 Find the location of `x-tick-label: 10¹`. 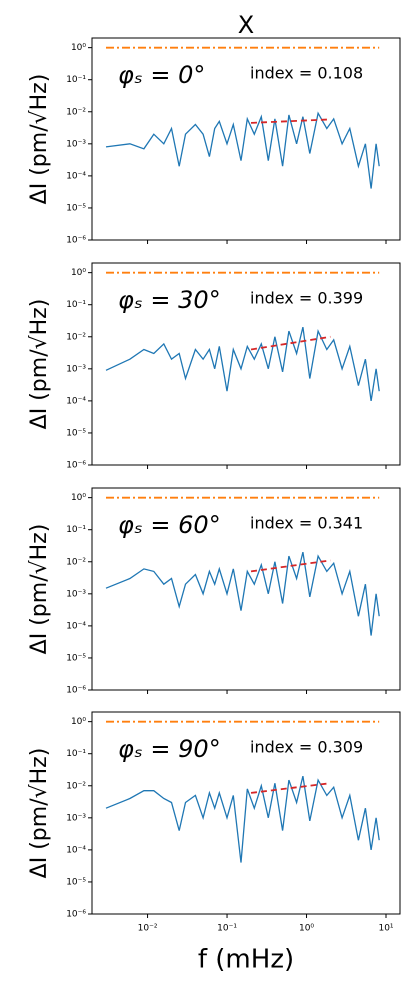

x-tick-label: 10¹ is located at coordinates (385, 929).